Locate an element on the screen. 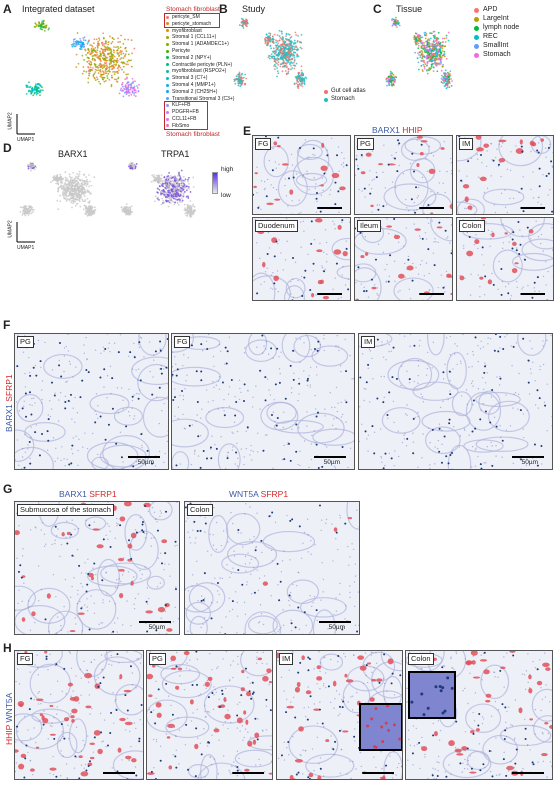  gene-title: BARX1 is located at coordinates (73, 154).